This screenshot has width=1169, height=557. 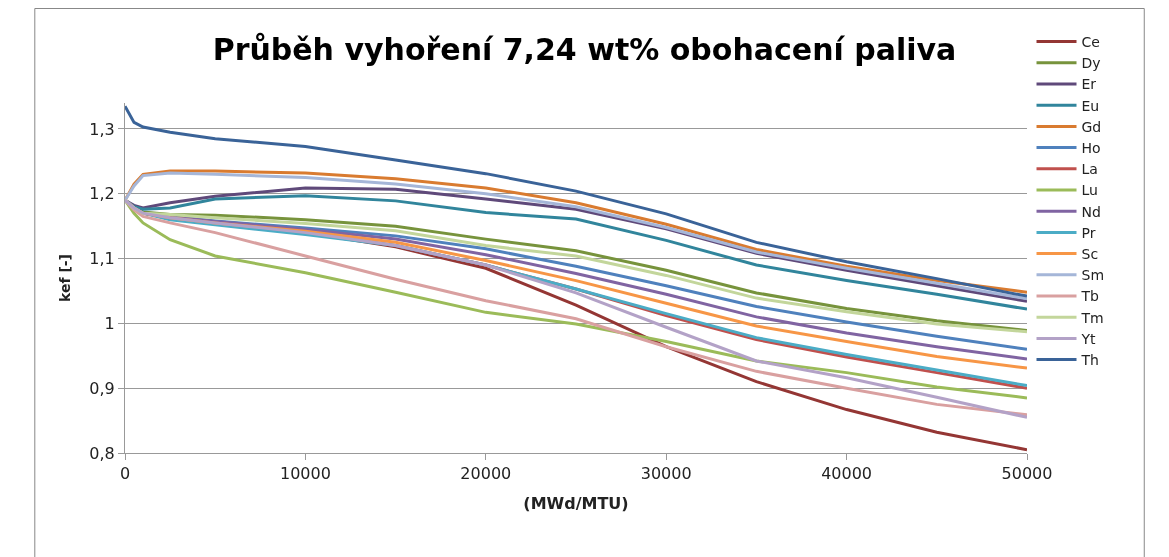 What do you see at coordinates (1090, 105) in the screenshot?
I see `legend-label: Eu` at bounding box center [1090, 105].